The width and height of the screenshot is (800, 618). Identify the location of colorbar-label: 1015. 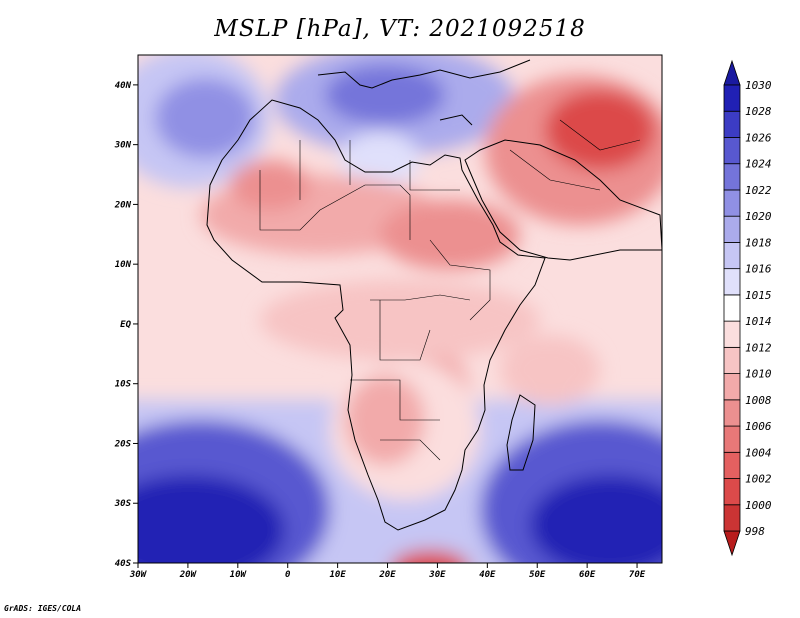
(758, 295).